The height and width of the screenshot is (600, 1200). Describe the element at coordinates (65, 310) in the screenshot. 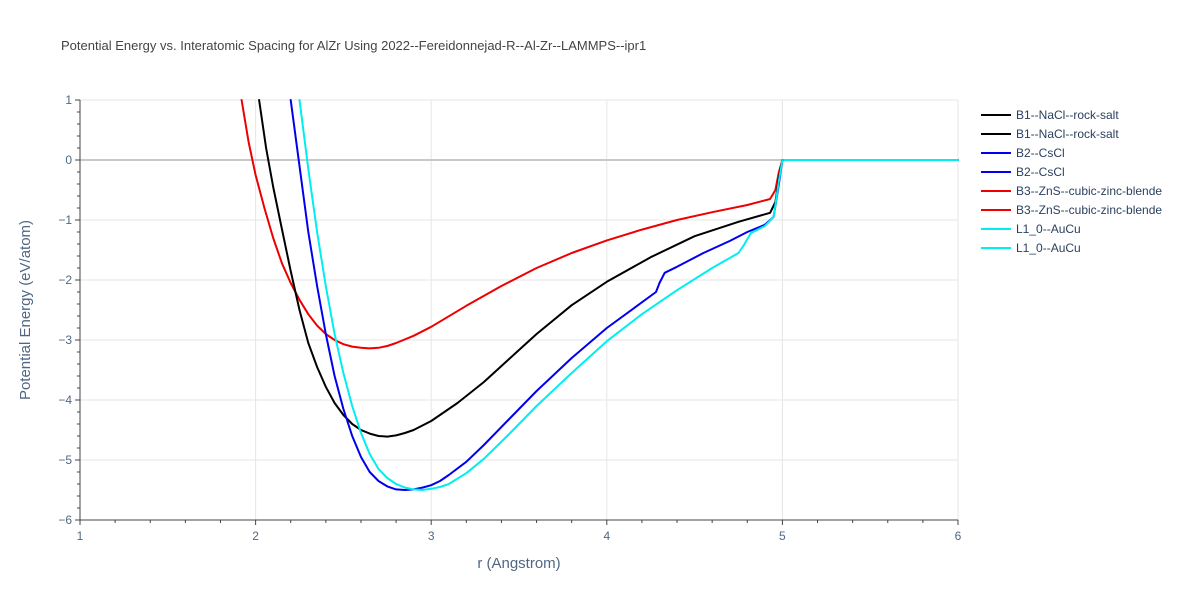

I see `y-axis-ticks: −6 −5 −4 −3 −2 −1 0 1` at that location.